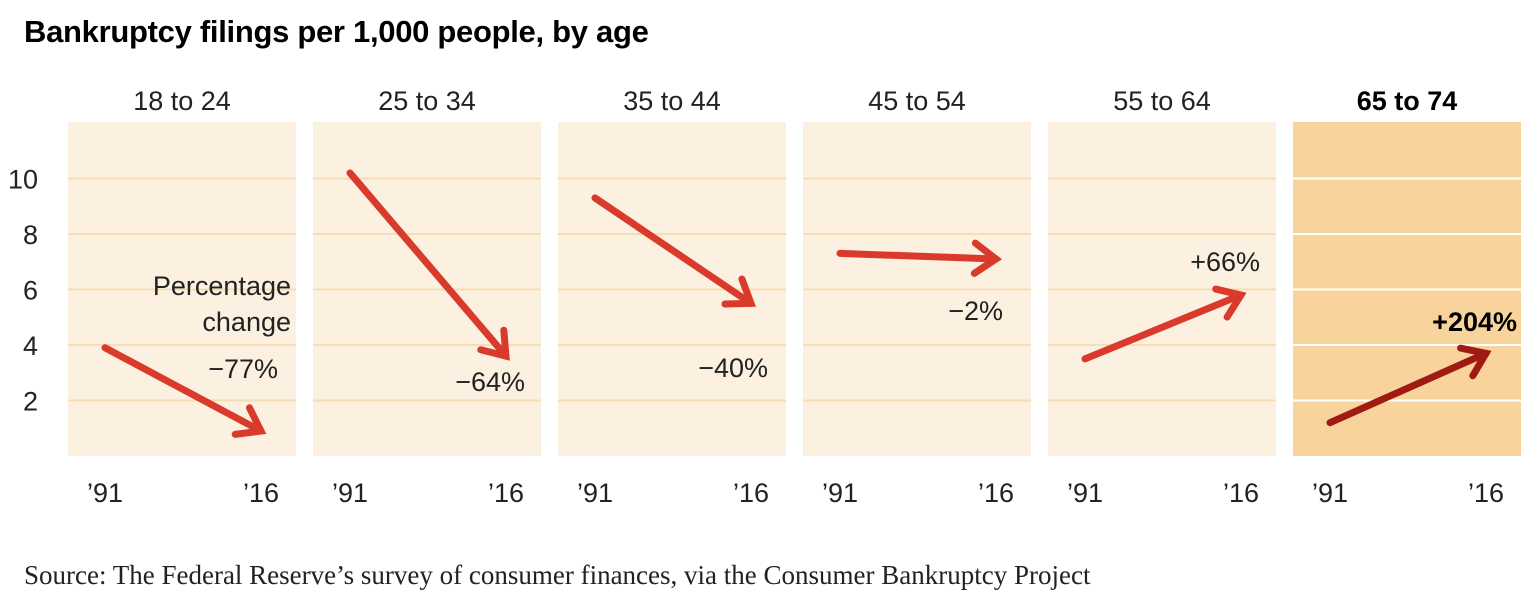 This screenshot has width=1539, height=611. I want to click on panel-35-to-44: 35 to 44 ’91 ’16 −40%, so click(672, 297).